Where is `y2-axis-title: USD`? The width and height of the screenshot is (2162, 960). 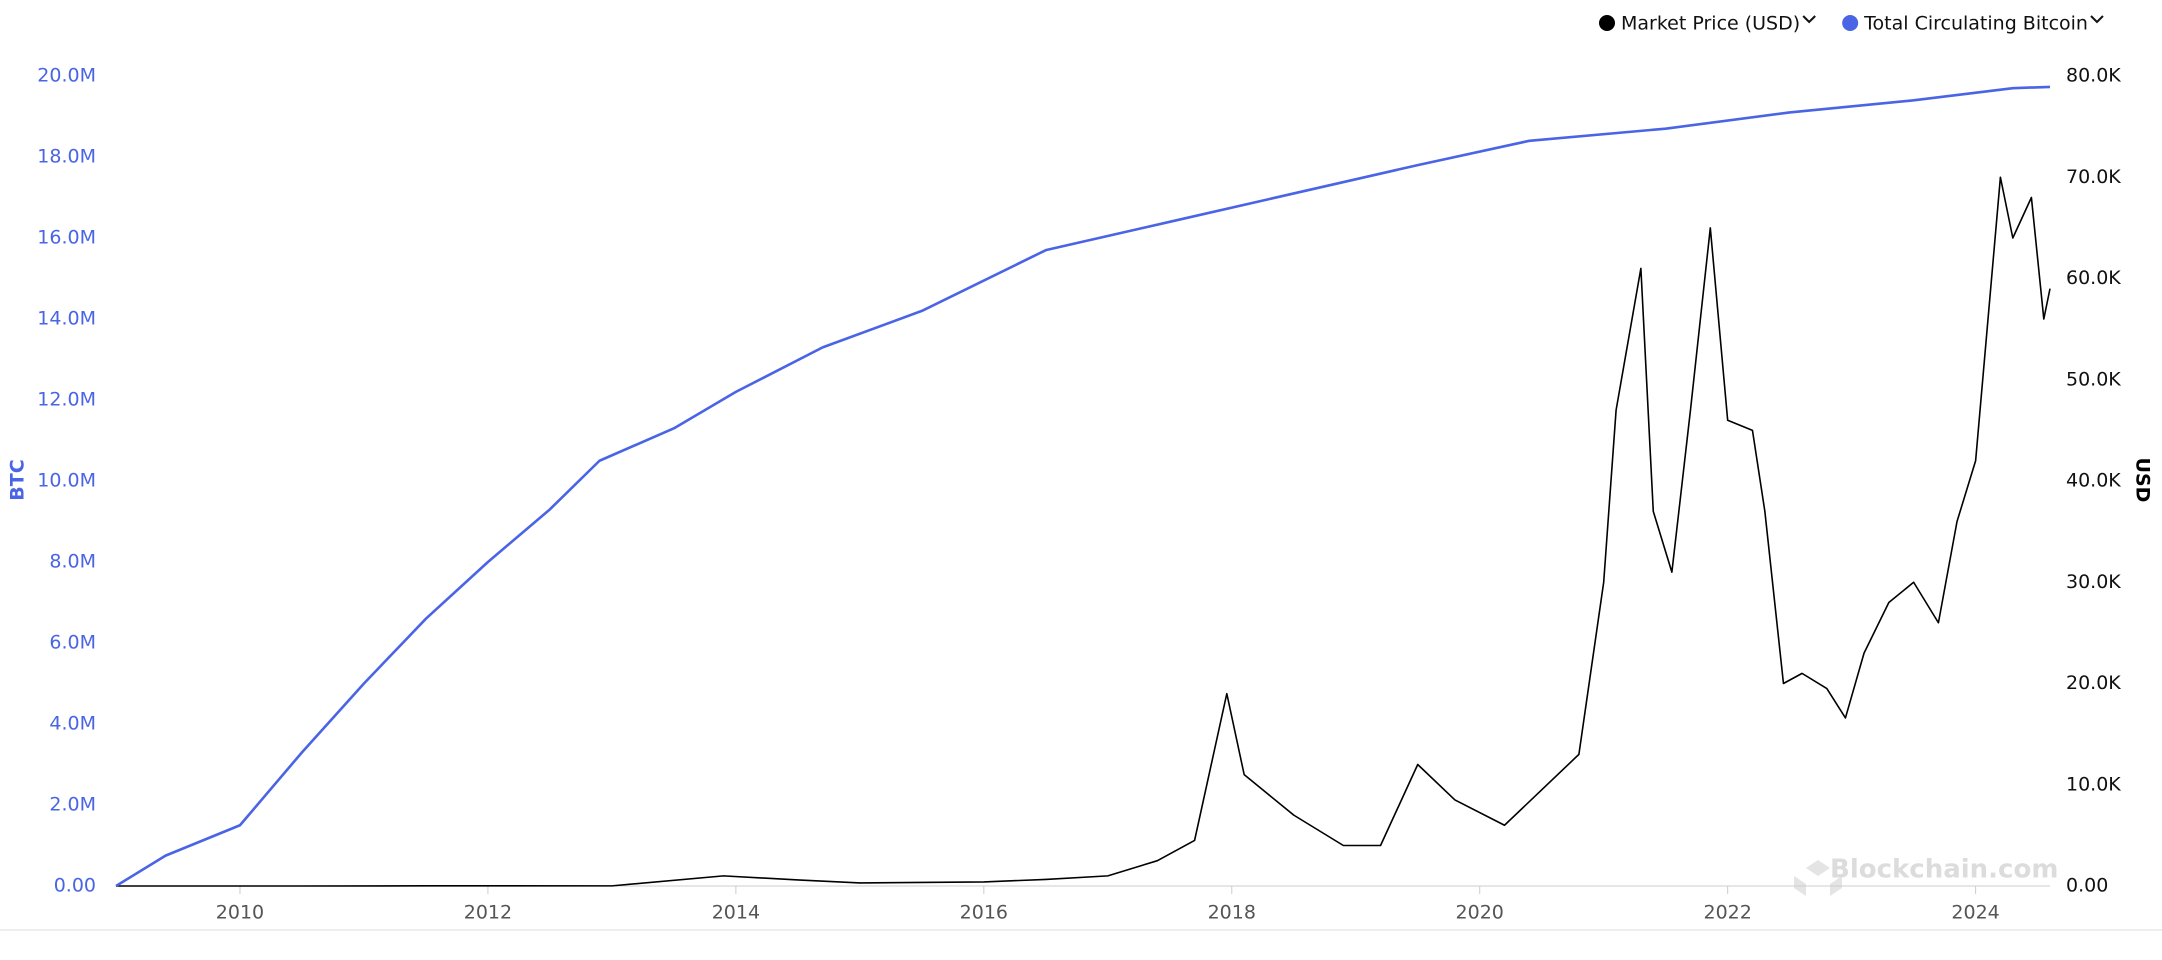 y2-axis-title: USD is located at coordinates (2143, 480).